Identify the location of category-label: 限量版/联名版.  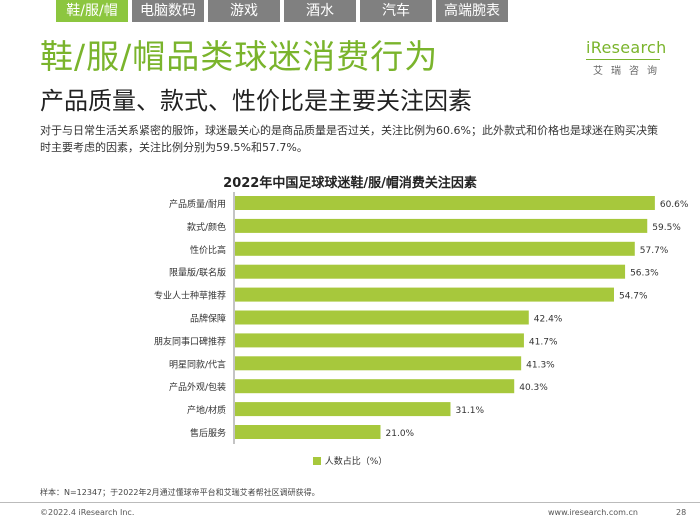
(197, 273).